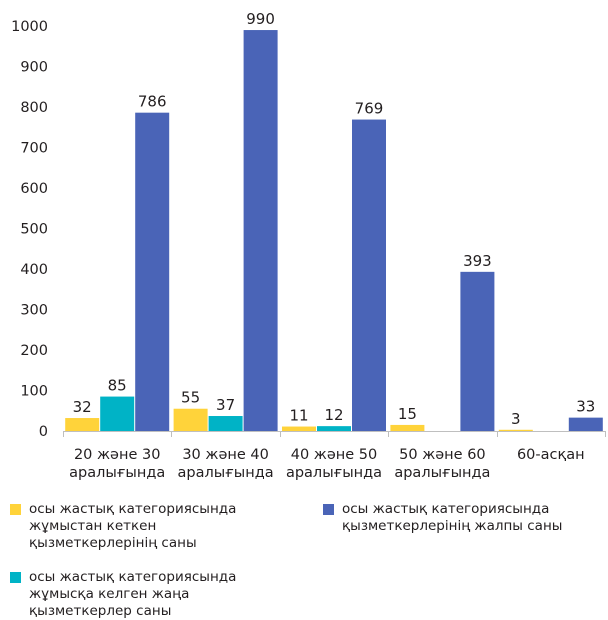 The height and width of the screenshot is (620, 608). Describe the element at coordinates (15, 577) in the screenshot. I see `legend-swatch-new-hires` at that location.